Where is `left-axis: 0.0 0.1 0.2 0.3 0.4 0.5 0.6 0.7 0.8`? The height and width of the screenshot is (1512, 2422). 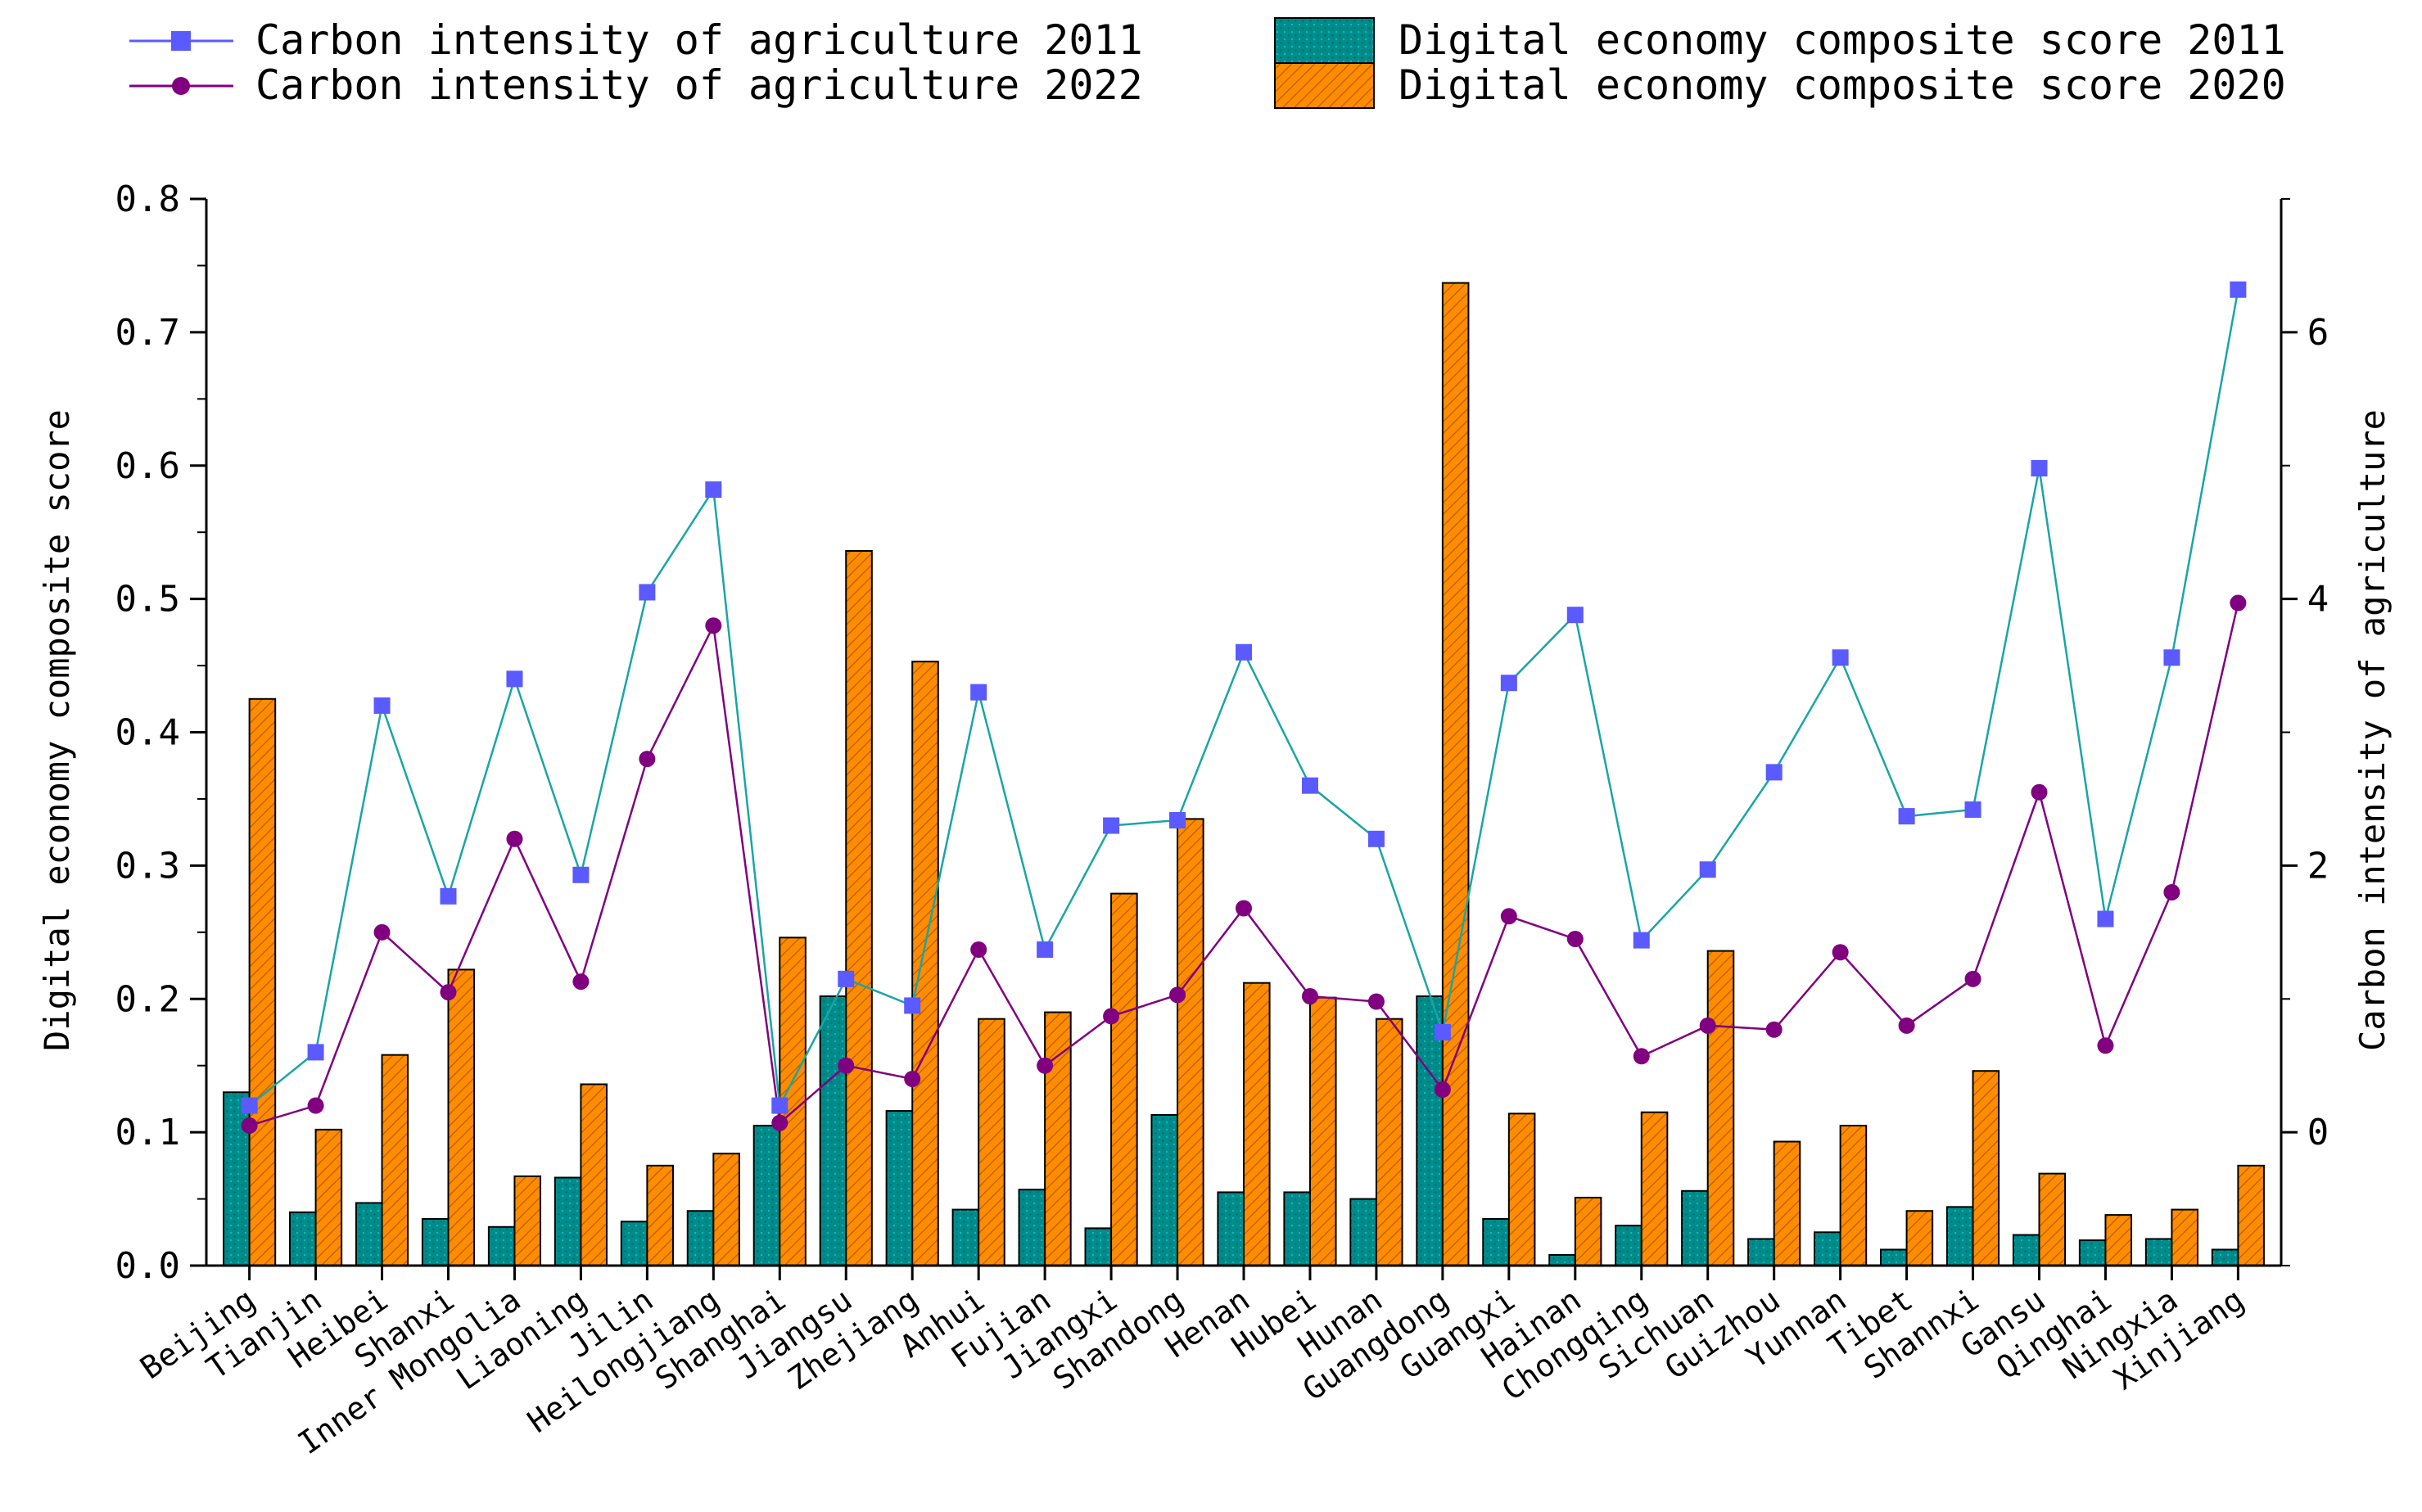 left-axis: 0.0 0.1 0.2 0.3 0.4 0.5 0.6 0.7 0.8 is located at coordinates (161, 732).